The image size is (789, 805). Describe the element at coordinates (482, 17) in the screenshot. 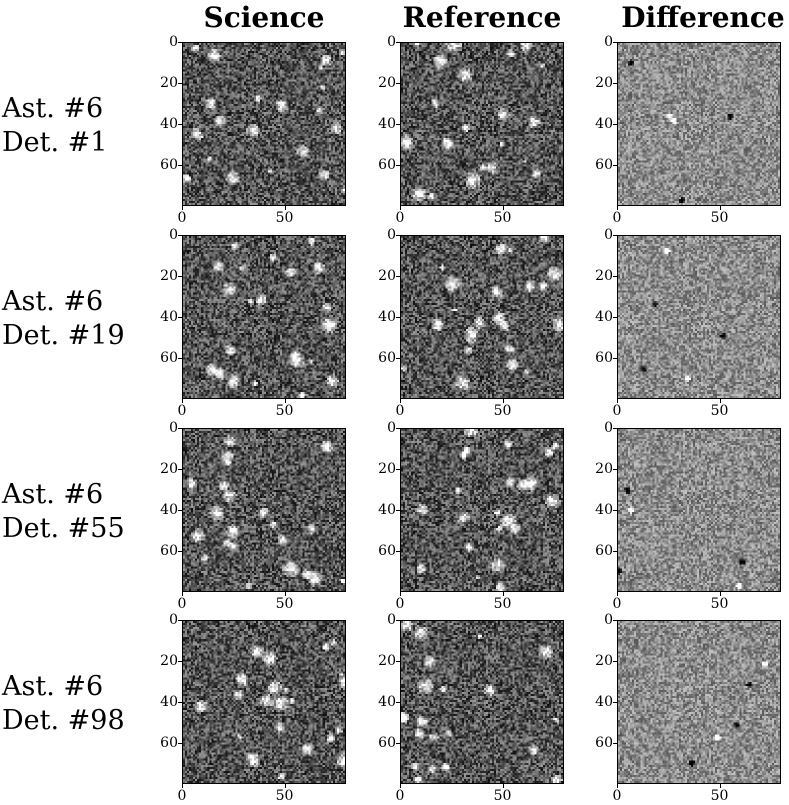

I see `column-title-reference: Reference` at that location.